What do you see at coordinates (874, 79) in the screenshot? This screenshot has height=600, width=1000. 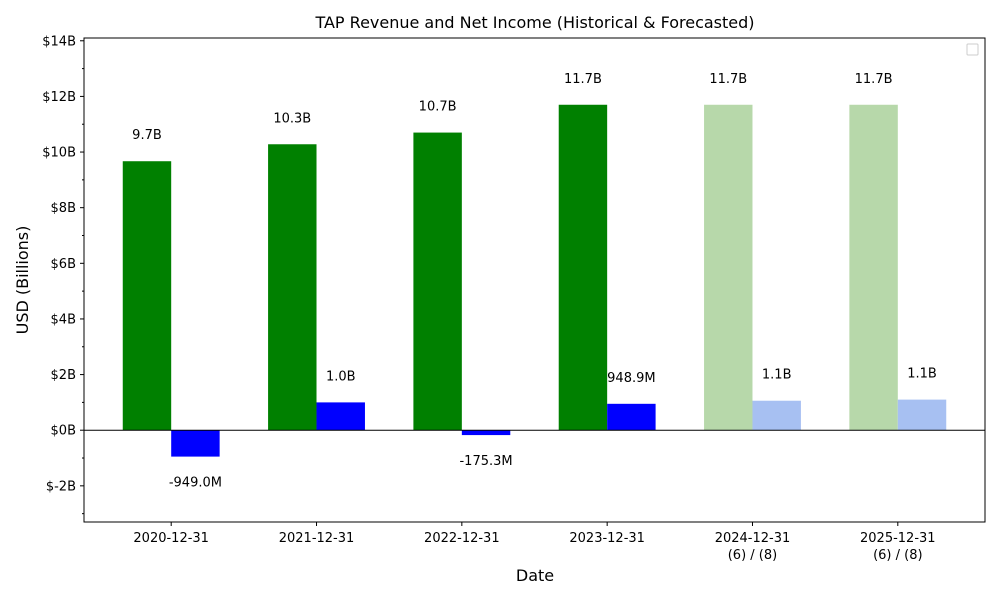 I see `data-label-series-1-2025-12-31: 11.7B` at bounding box center [874, 79].